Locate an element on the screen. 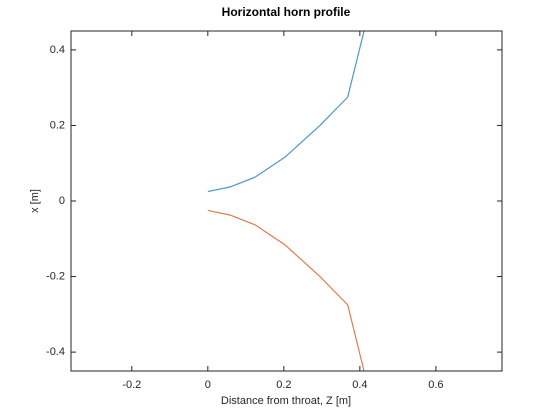 The image size is (560, 418). y-axis-label: x [m] is located at coordinates (35, 201).